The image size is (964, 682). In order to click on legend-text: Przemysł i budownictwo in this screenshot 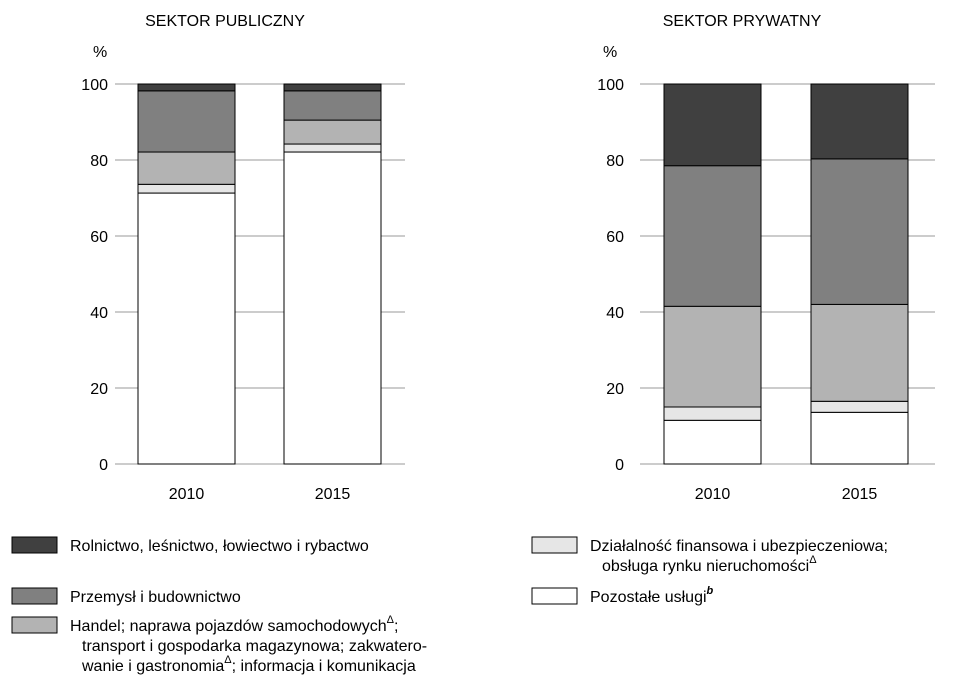, I will do `click(155, 597)`.